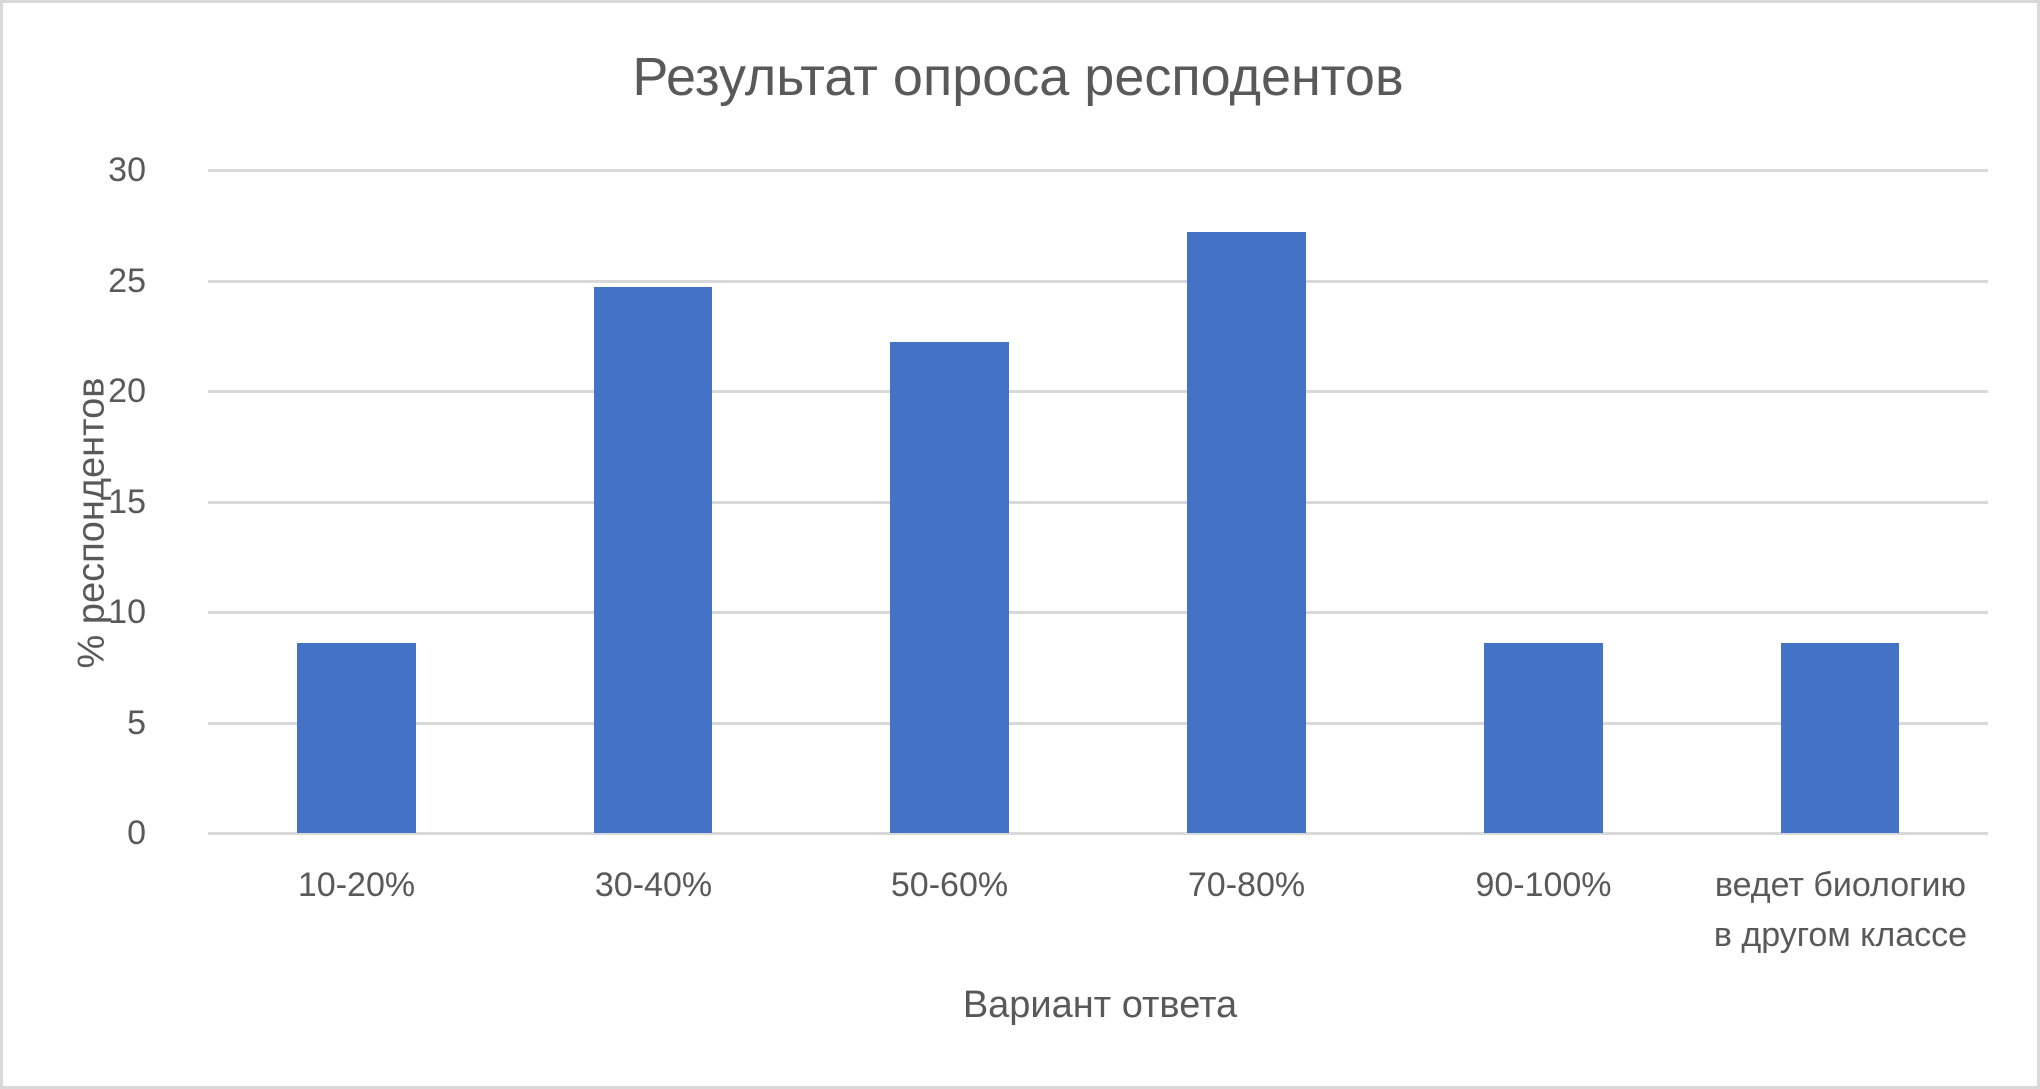  I want to click on y-tick-label: 0, so click(136, 833).